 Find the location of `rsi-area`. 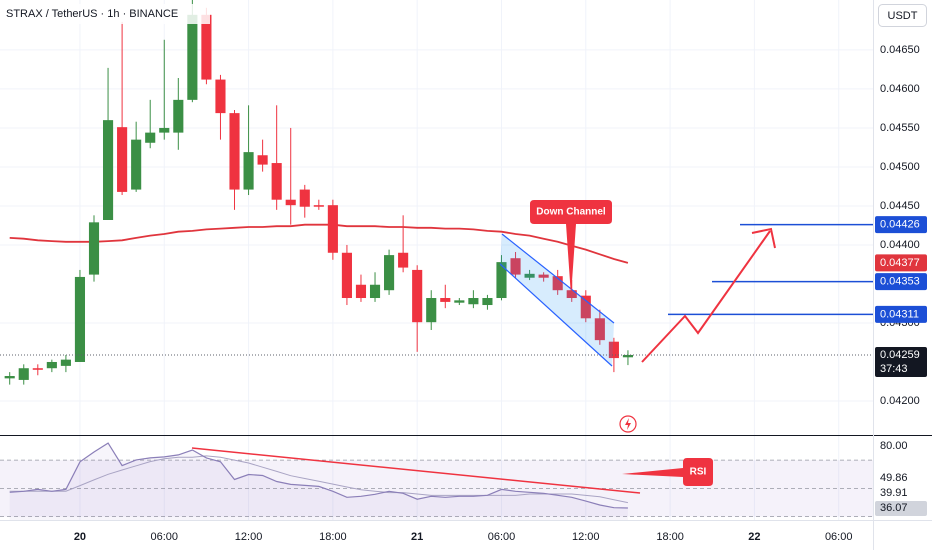

rsi-area is located at coordinates (318, 481).